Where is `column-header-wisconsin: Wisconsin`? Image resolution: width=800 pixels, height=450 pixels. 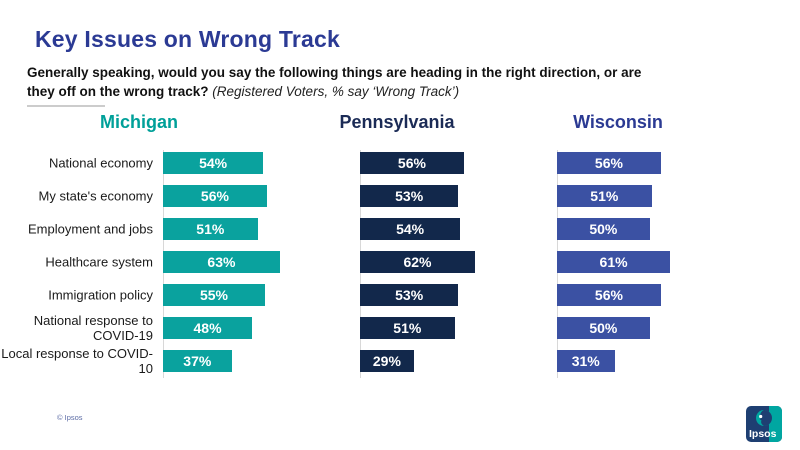
column-header-wisconsin: Wisconsin is located at coordinates (618, 122).